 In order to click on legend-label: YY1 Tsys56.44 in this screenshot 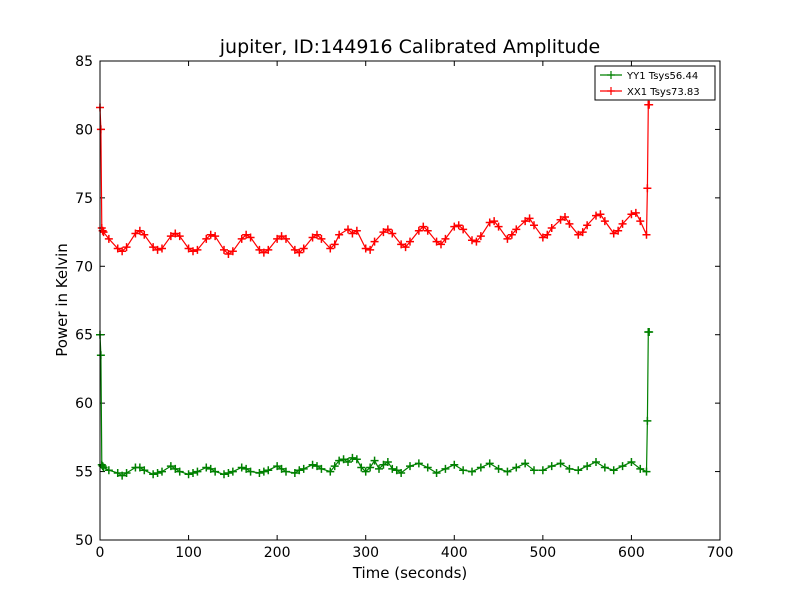, I will do `click(662, 76)`.